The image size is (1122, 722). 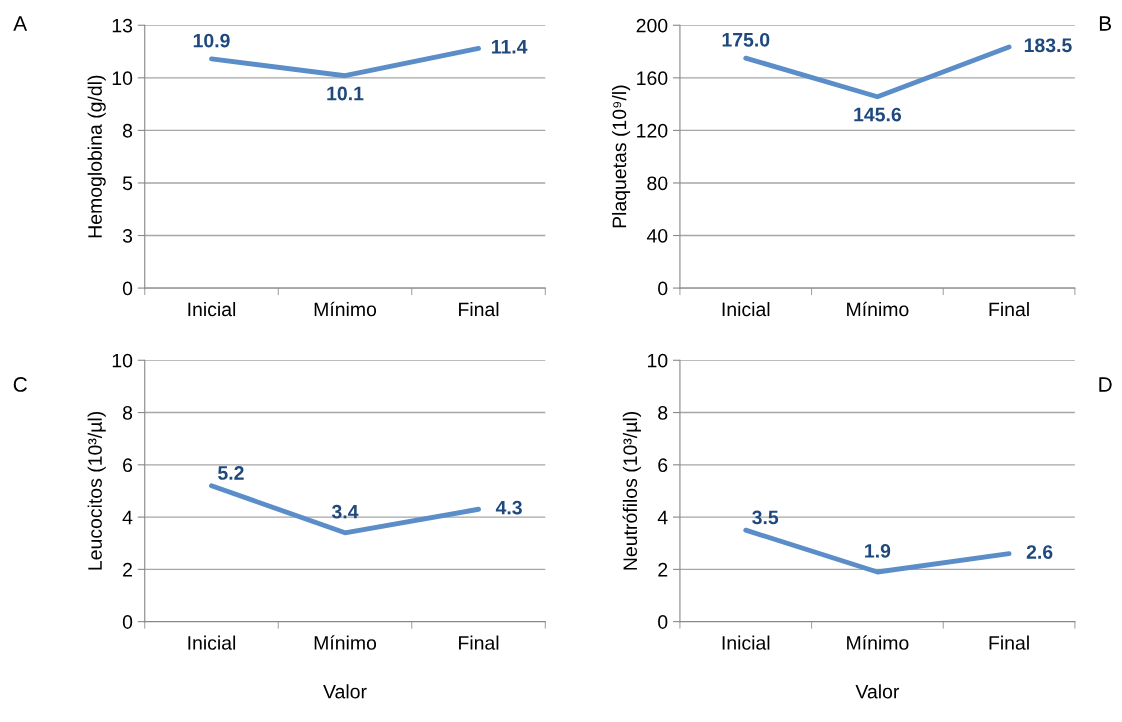 What do you see at coordinates (765, 517) in the screenshot?
I see `data-label: 3.5` at bounding box center [765, 517].